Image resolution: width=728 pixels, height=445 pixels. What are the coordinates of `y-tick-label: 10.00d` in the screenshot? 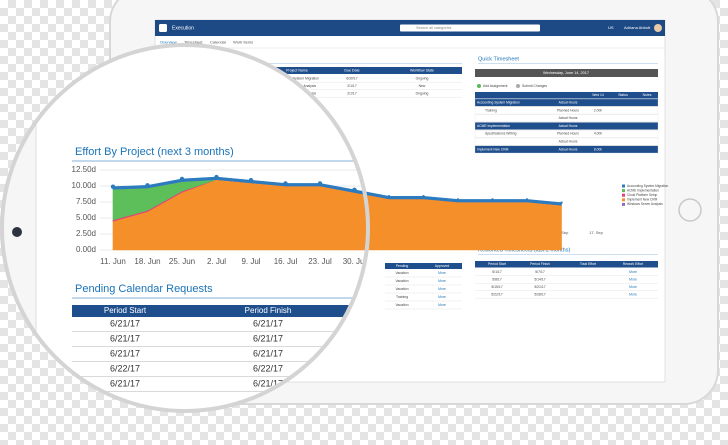 It's located at (84, 185).